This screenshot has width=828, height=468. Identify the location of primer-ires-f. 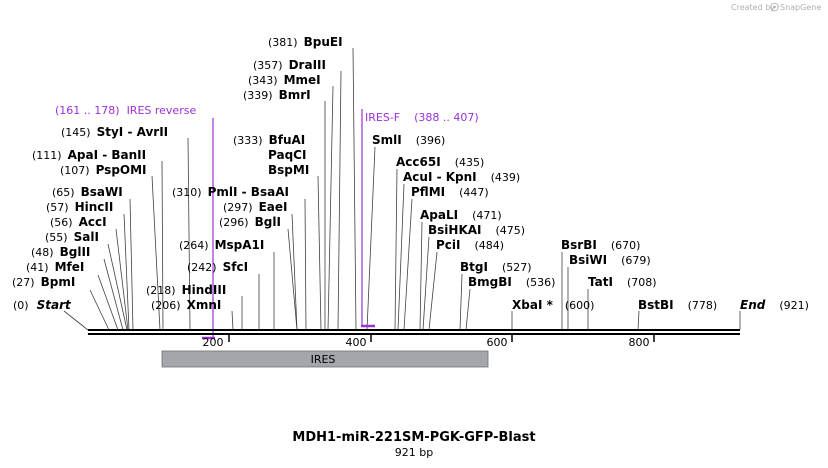
(368, 218).